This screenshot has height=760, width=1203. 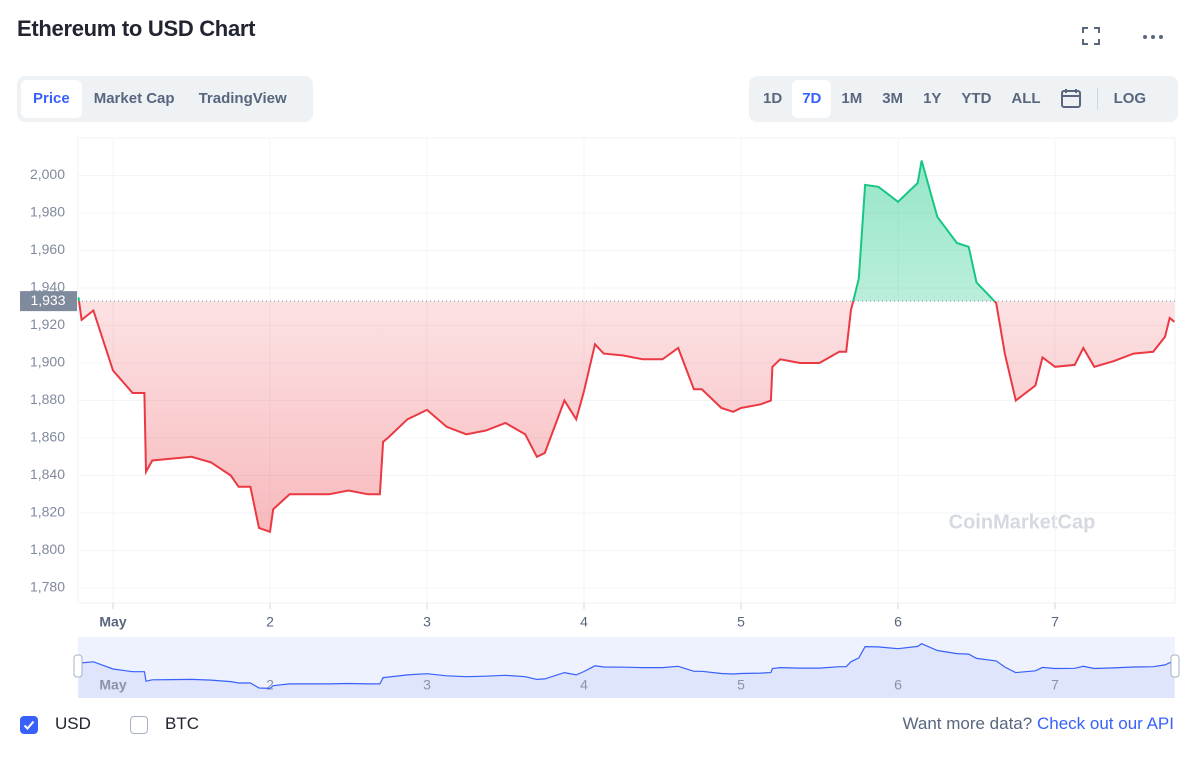 What do you see at coordinates (976, 98) in the screenshot?
I see `range-button: YTD` at bounding box center [976, 98].